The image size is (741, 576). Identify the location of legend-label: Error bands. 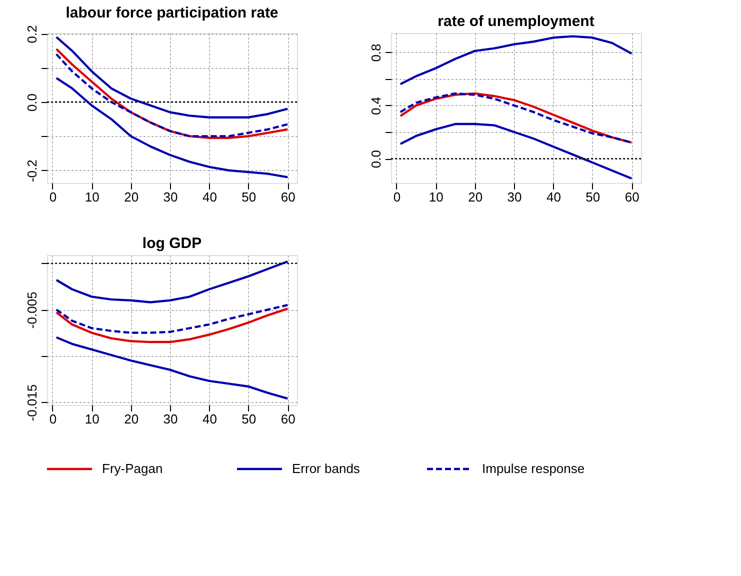
(326, 468).